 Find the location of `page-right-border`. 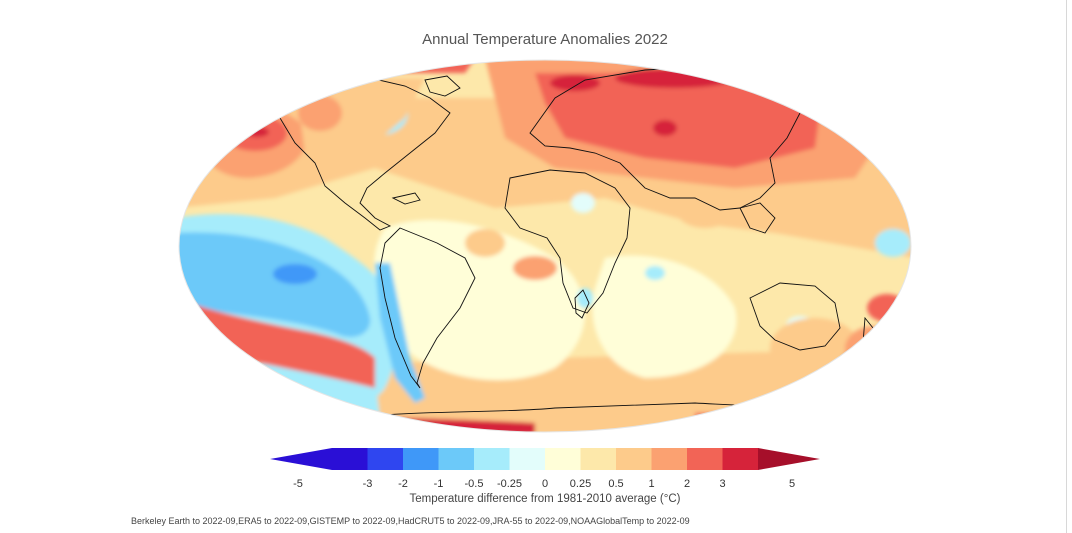

page-right-border is located at coordinates (1066, 266).